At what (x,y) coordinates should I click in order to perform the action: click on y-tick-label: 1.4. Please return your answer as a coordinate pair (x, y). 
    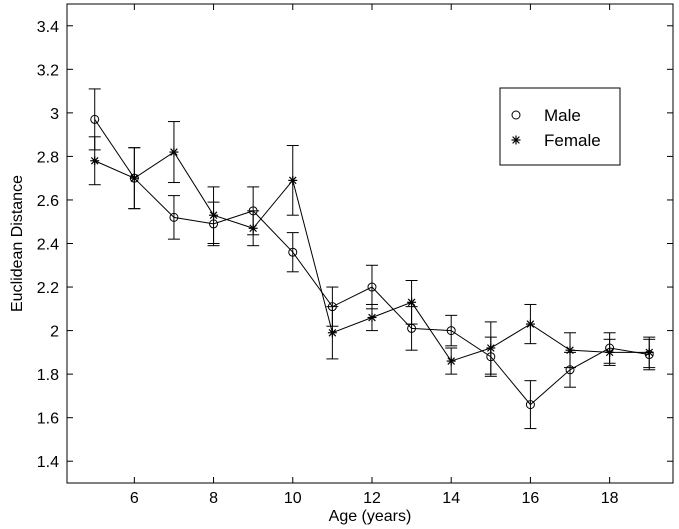
    Looking at the image, I should click on (48, 462).